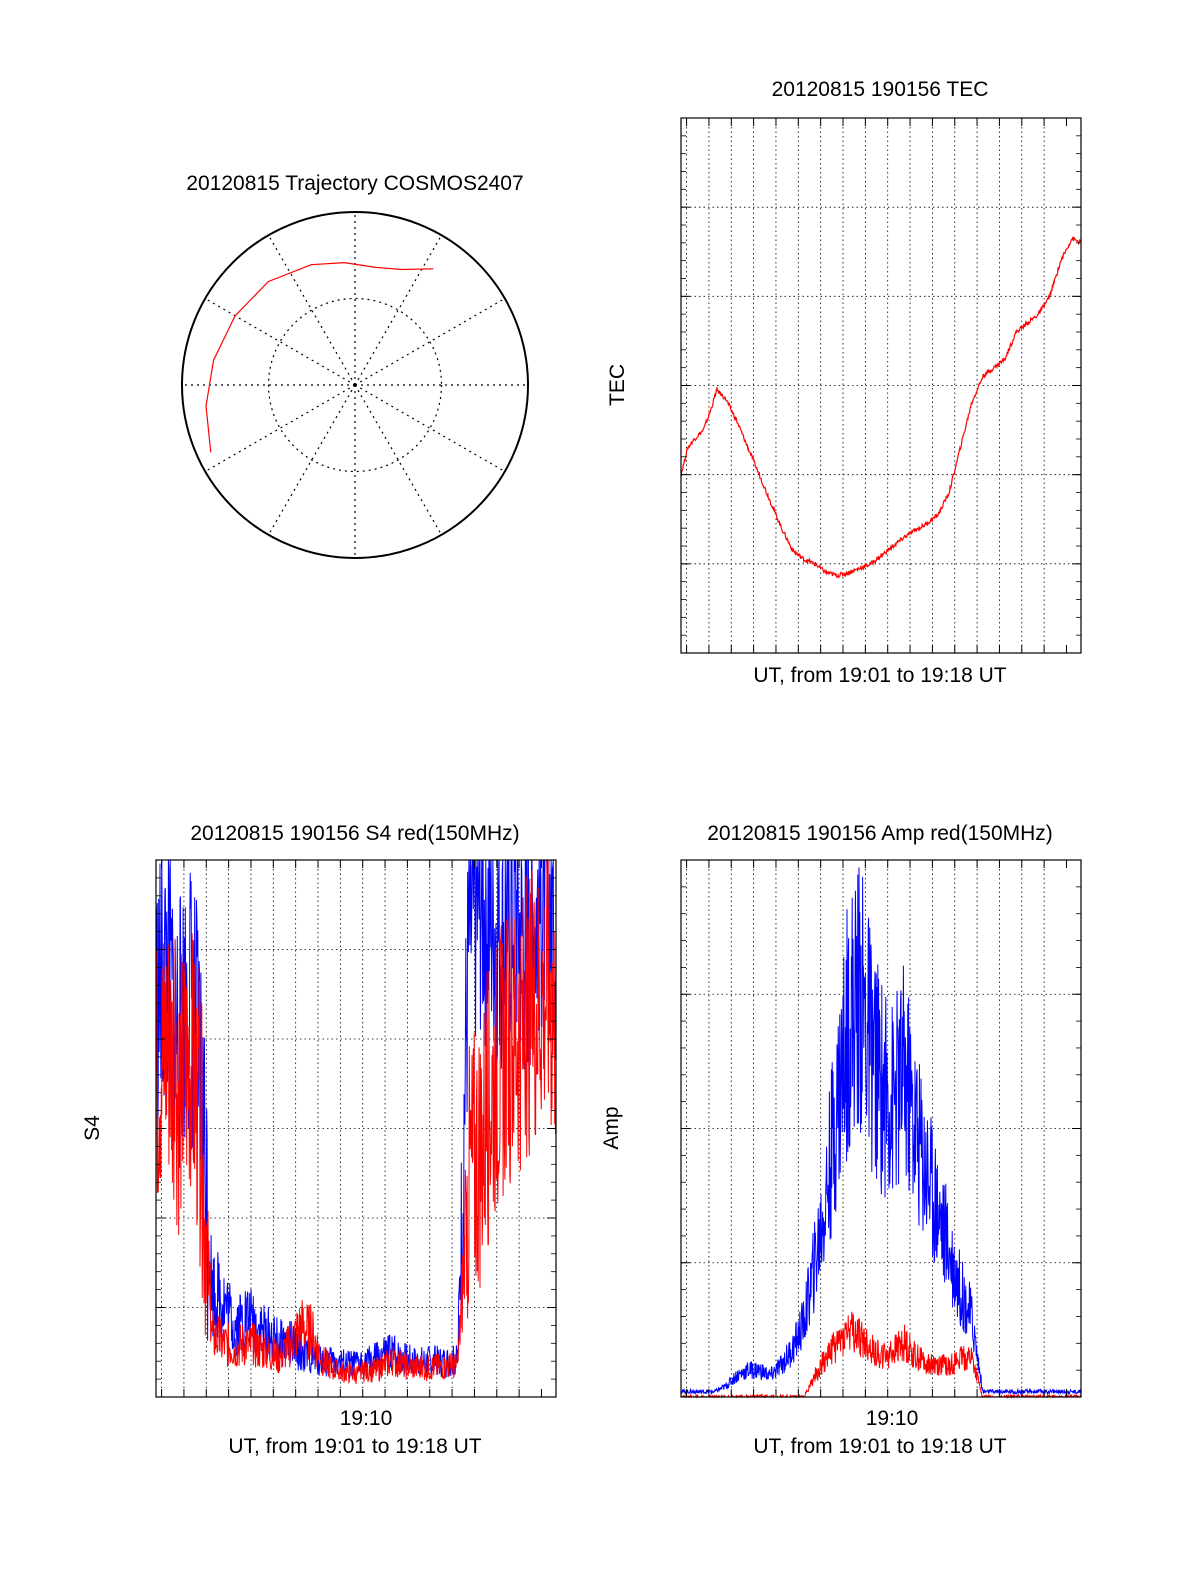  I want to click on tec-grid, so click(881, 385).